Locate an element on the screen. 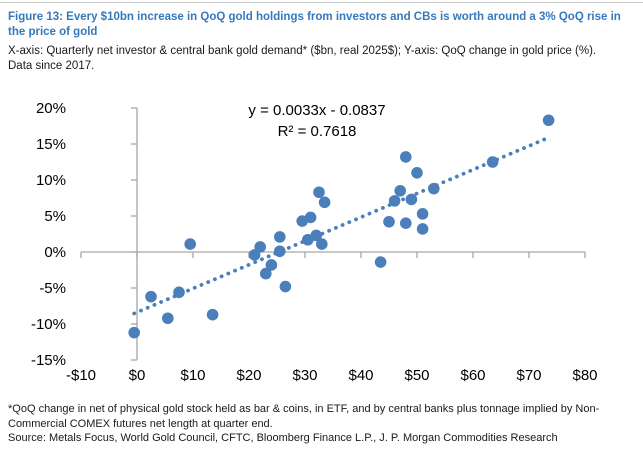 Image resolution: width=643 pixels, height=457 pixels. y-tick-label: 5% is located at coordinates (55, 216).